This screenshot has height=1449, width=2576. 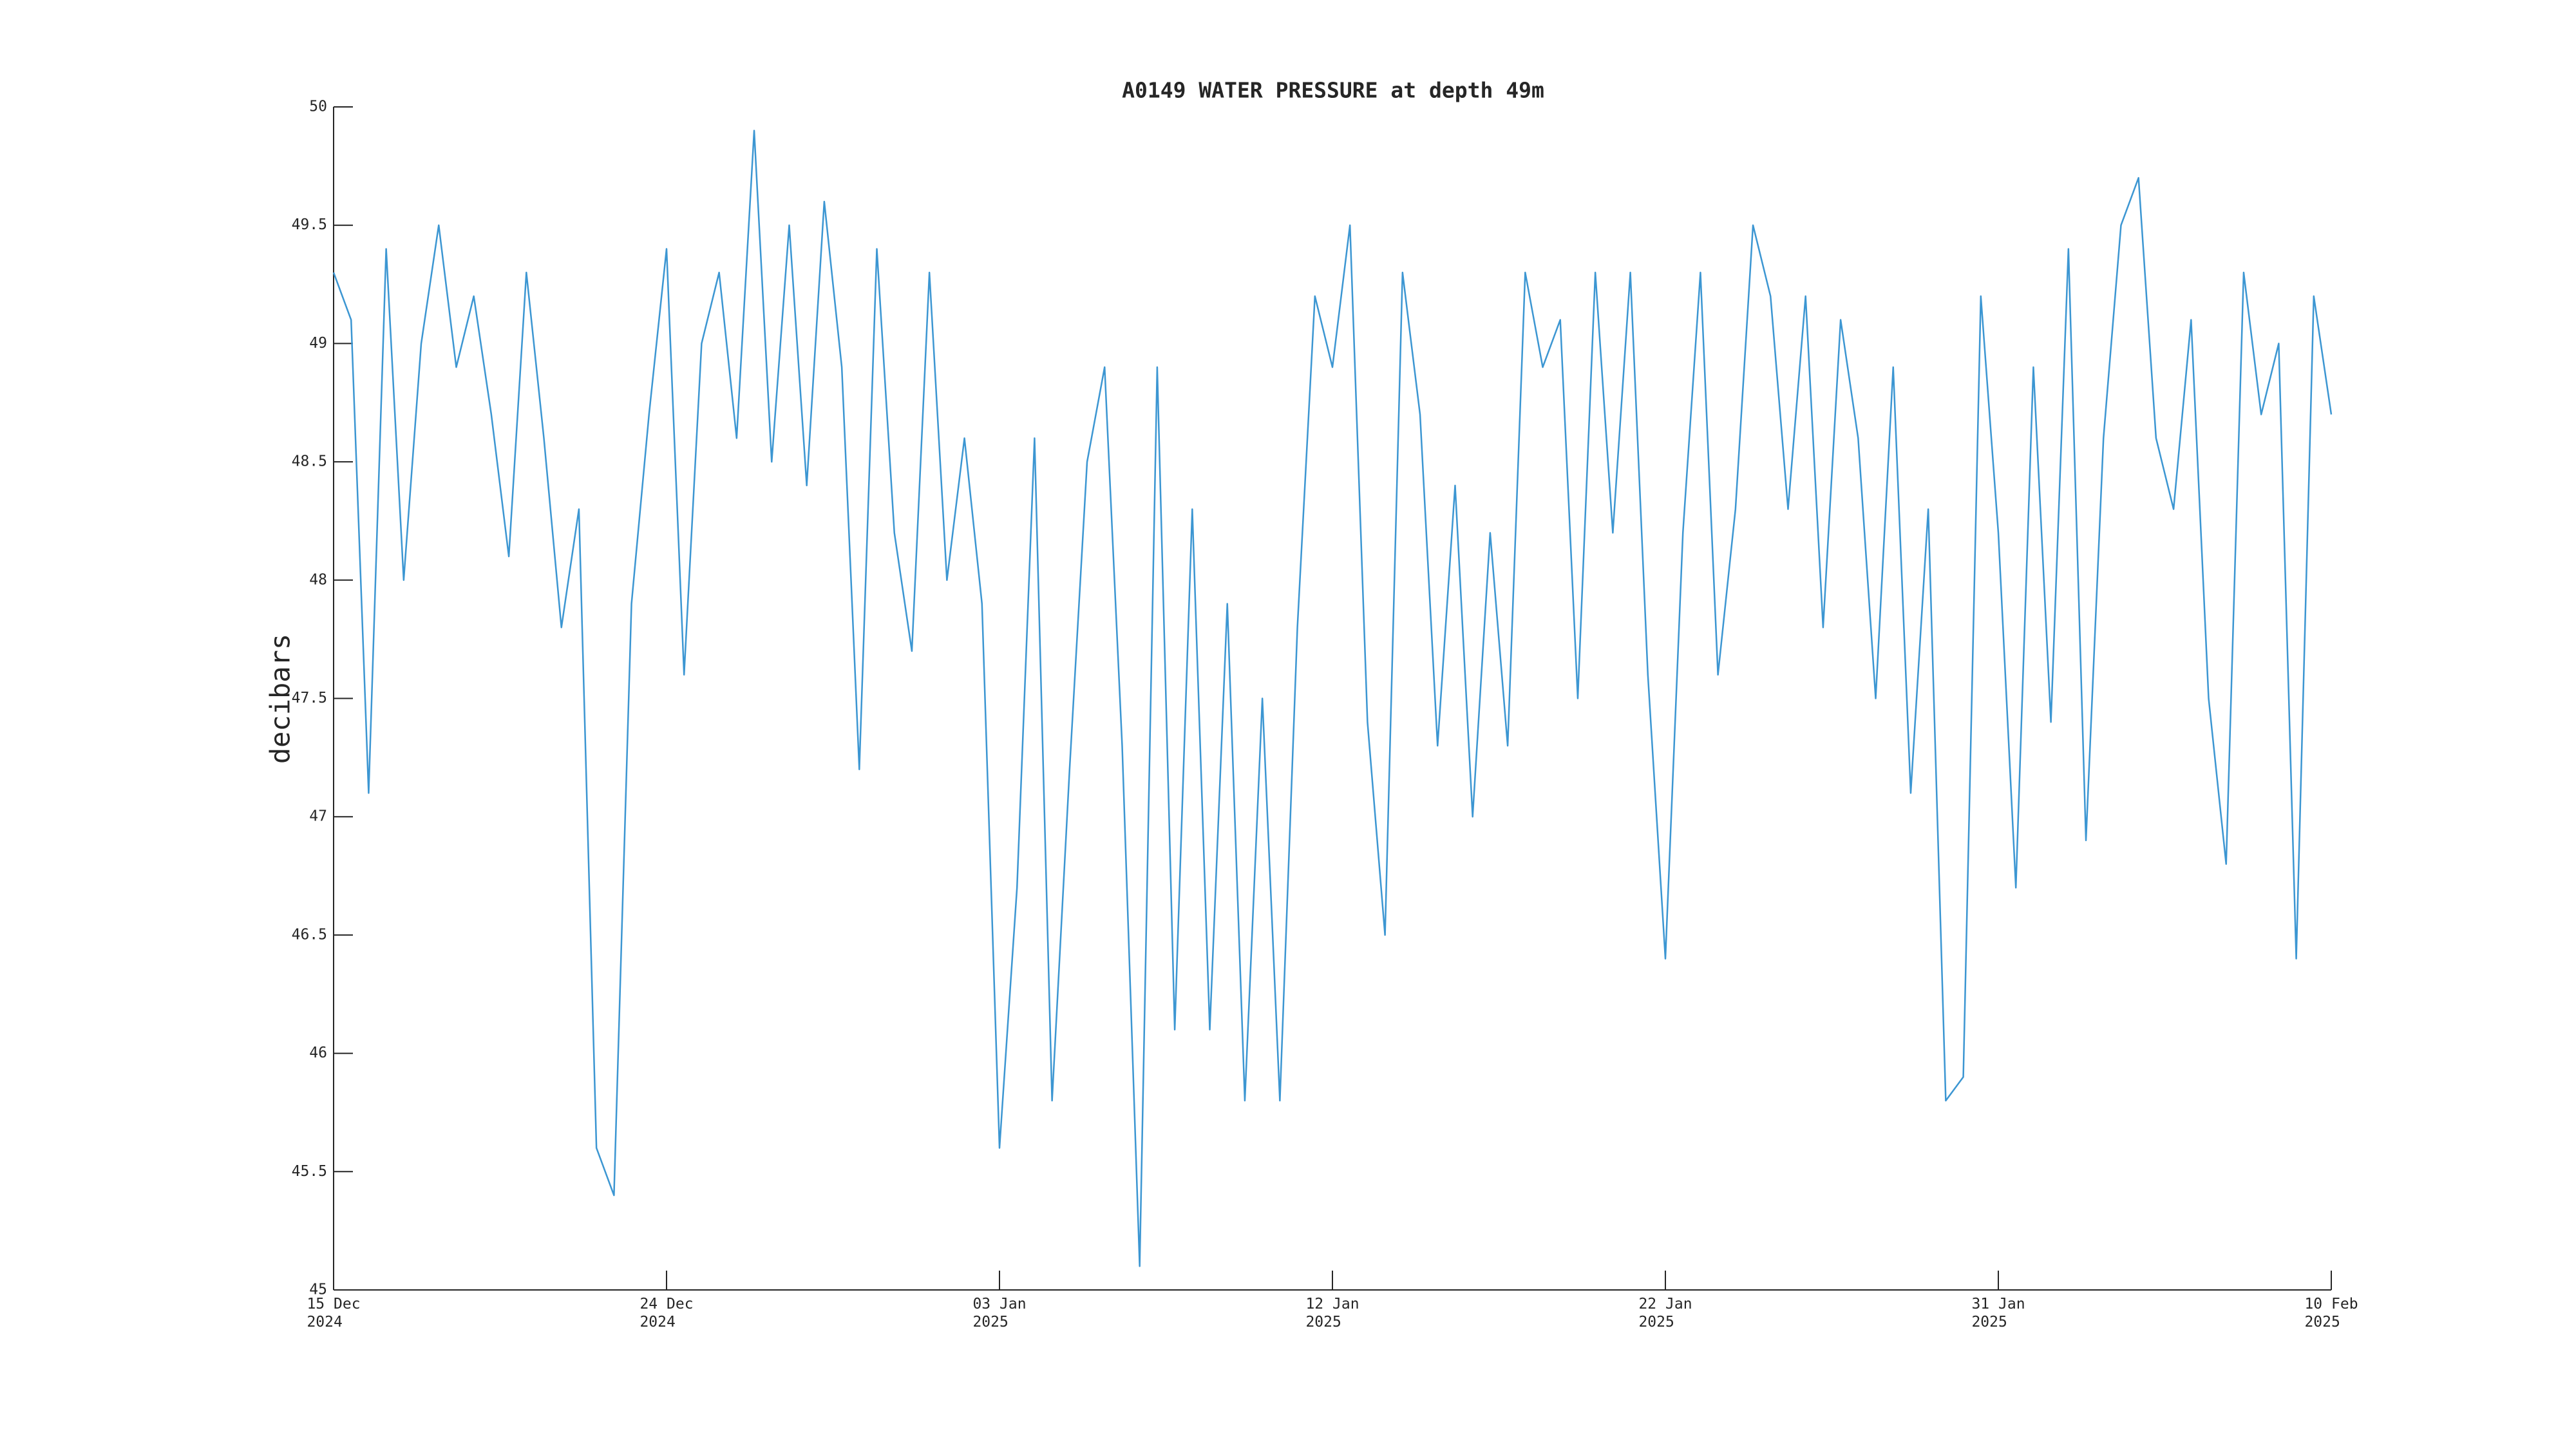 I want to click on y-axis-label: decibars, so click(x=280, y=699).